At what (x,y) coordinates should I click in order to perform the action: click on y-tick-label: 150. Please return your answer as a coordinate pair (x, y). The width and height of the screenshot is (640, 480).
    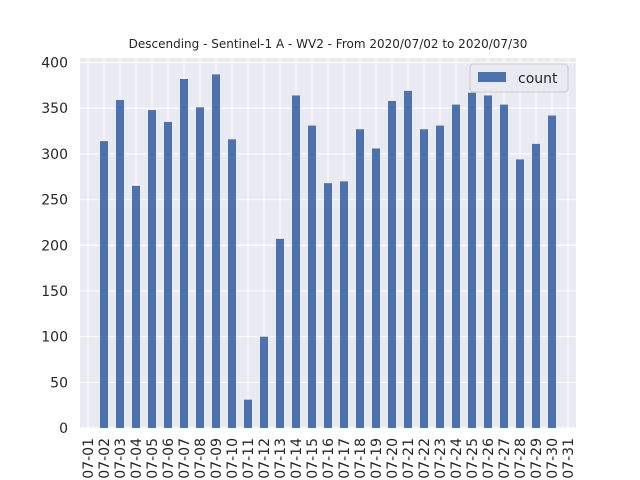
    Looking at the image, I should click on (54, 292).